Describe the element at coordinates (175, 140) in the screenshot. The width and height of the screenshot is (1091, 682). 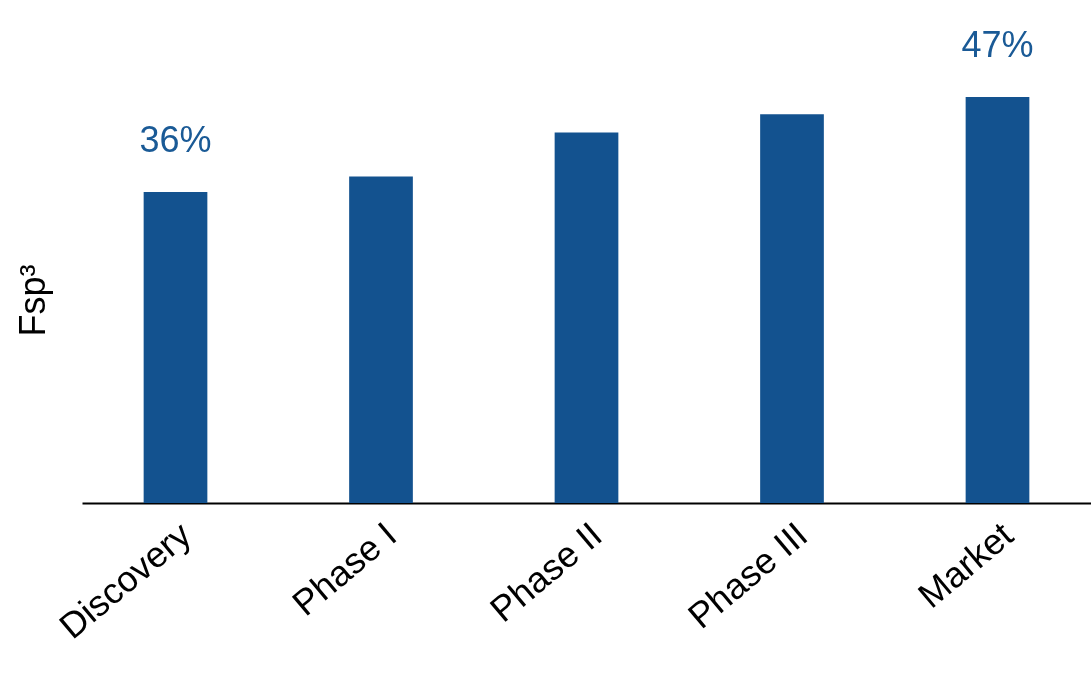
I see `data-label: 36%` at that location.